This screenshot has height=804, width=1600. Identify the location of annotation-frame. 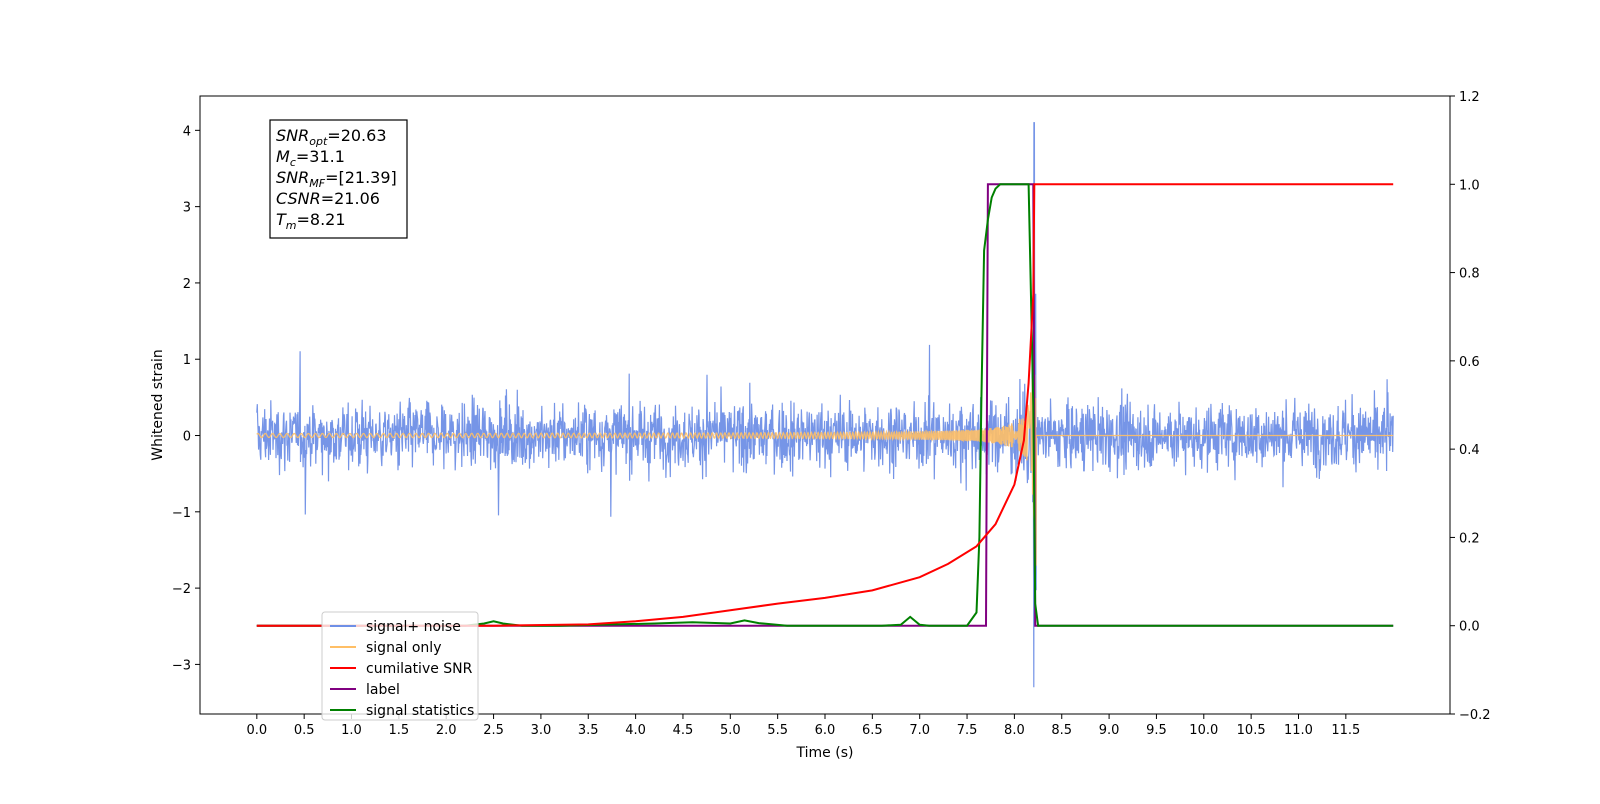
(338, 179).